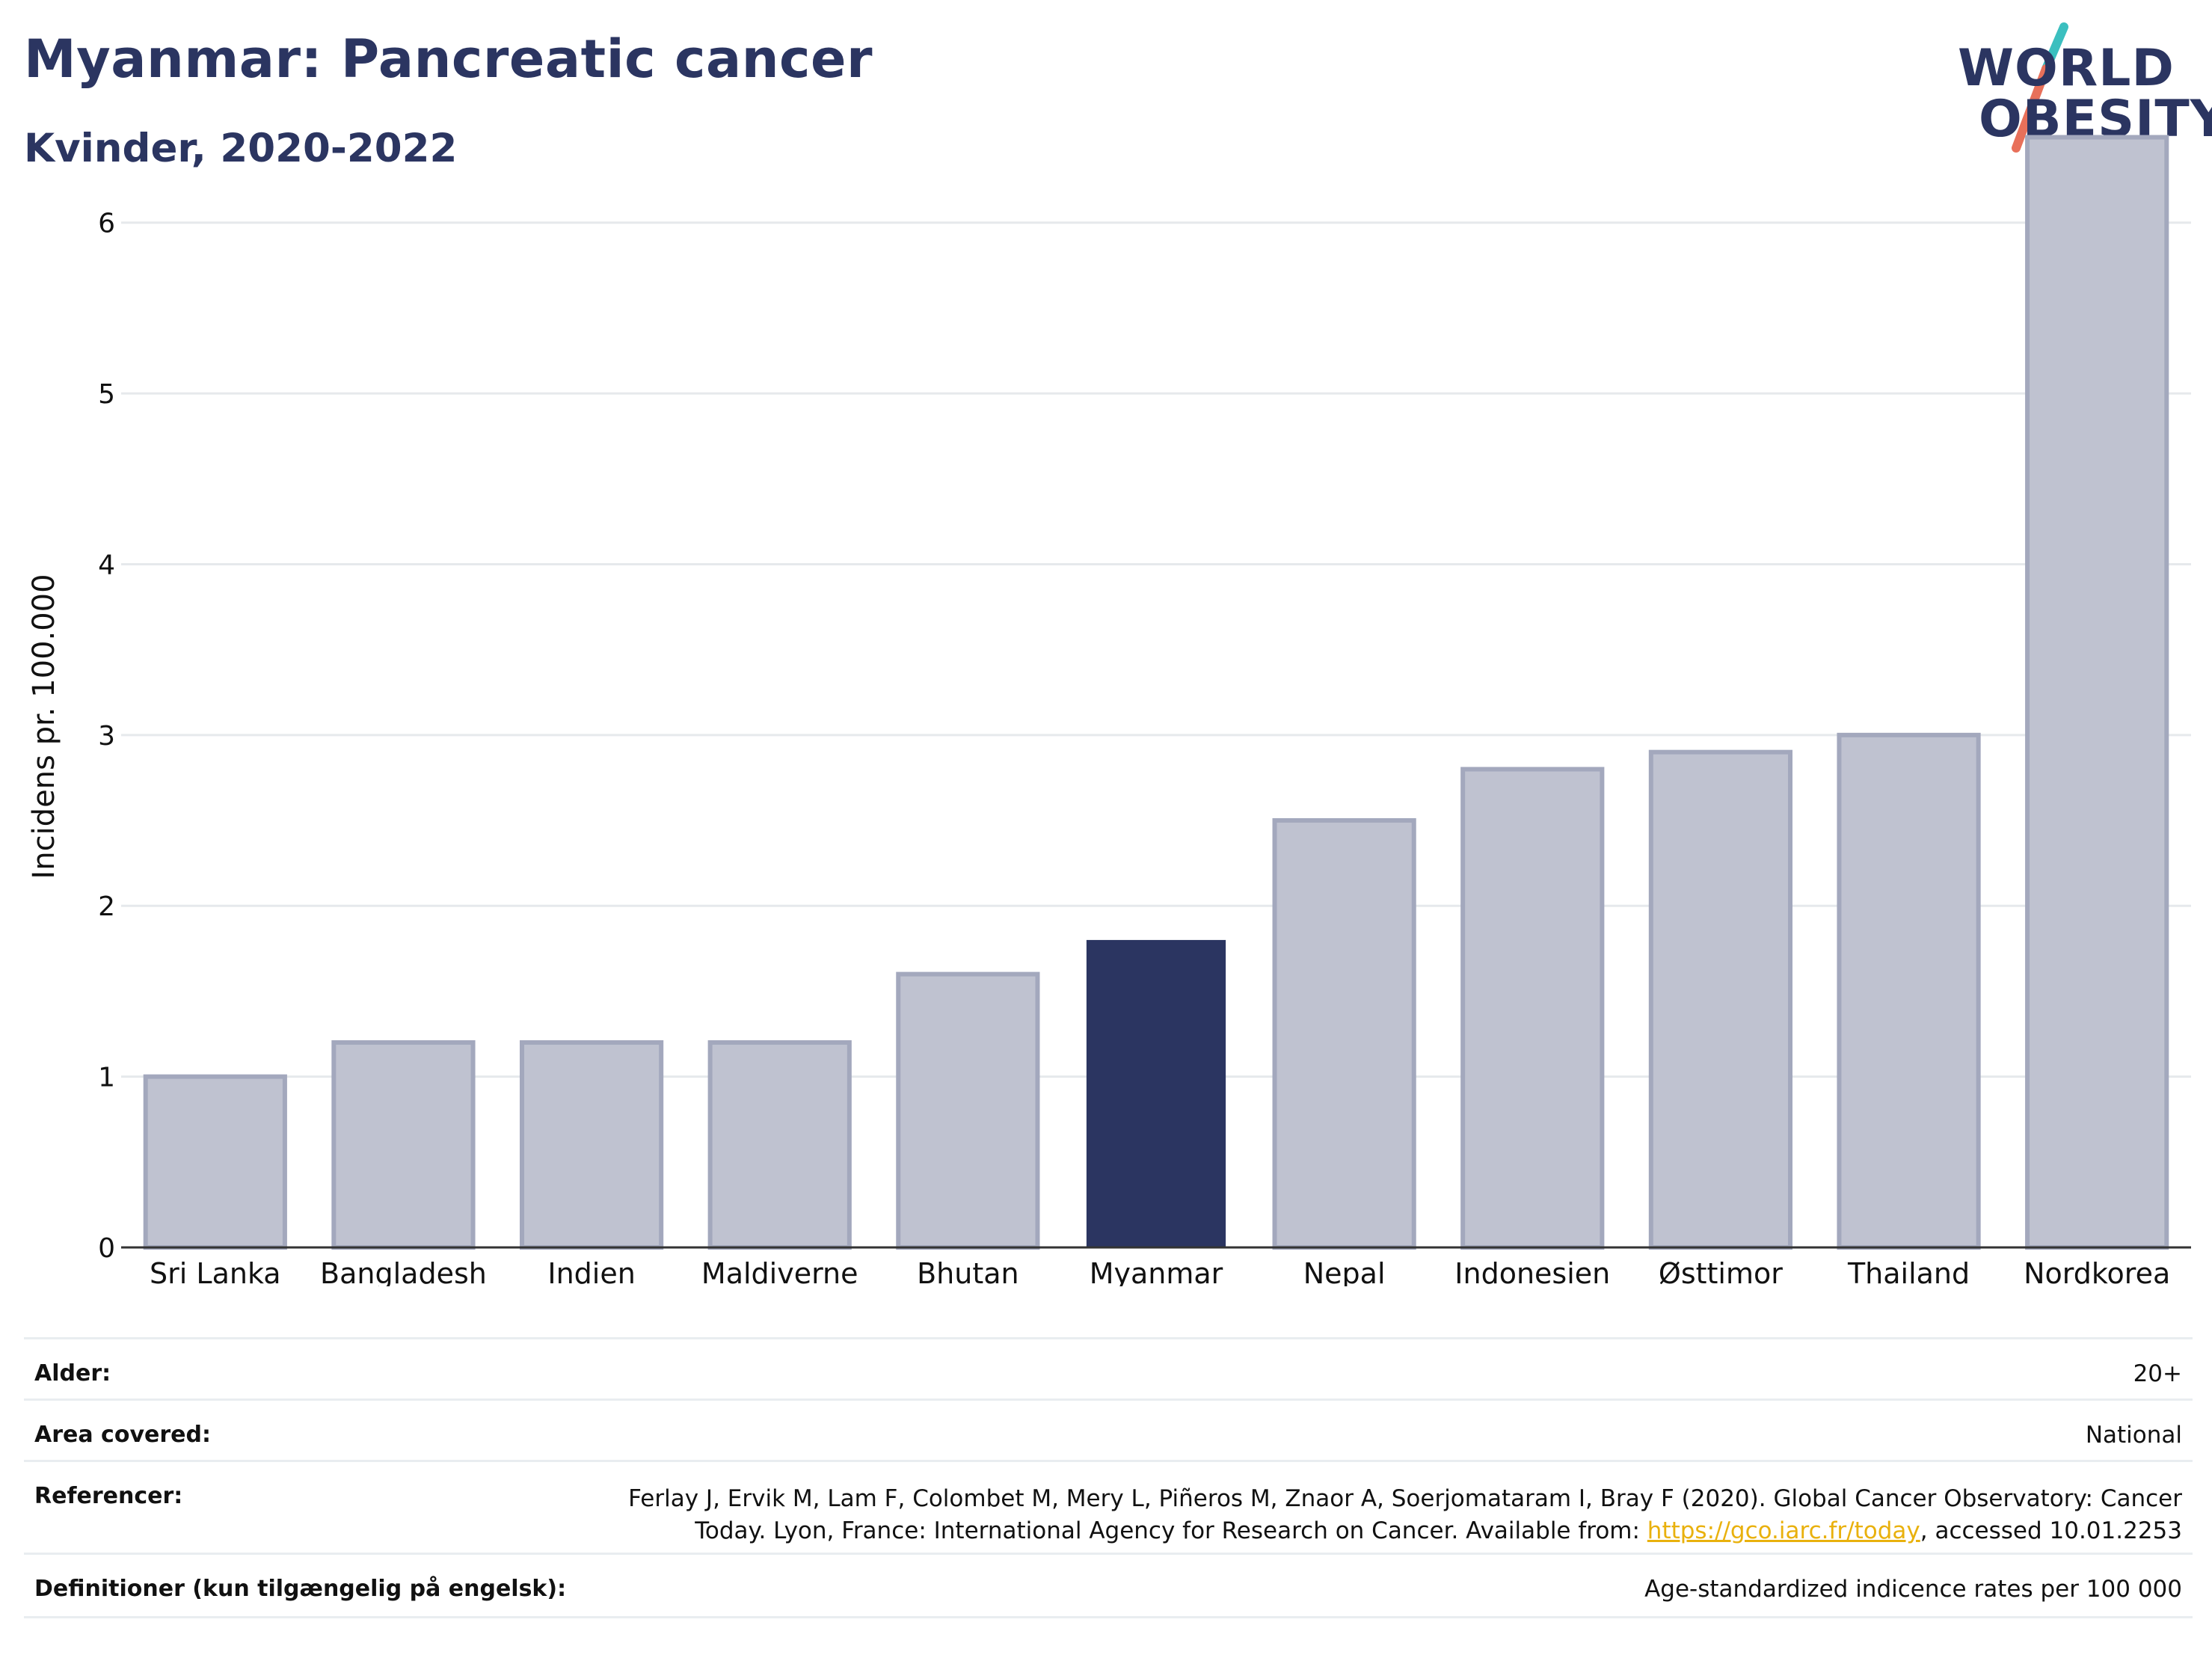 This screenshot has width=2212, height=1655. Describe the element at coordinates (106, 1248) in the screenshot. I see `y-tick-label: 0` at that location.